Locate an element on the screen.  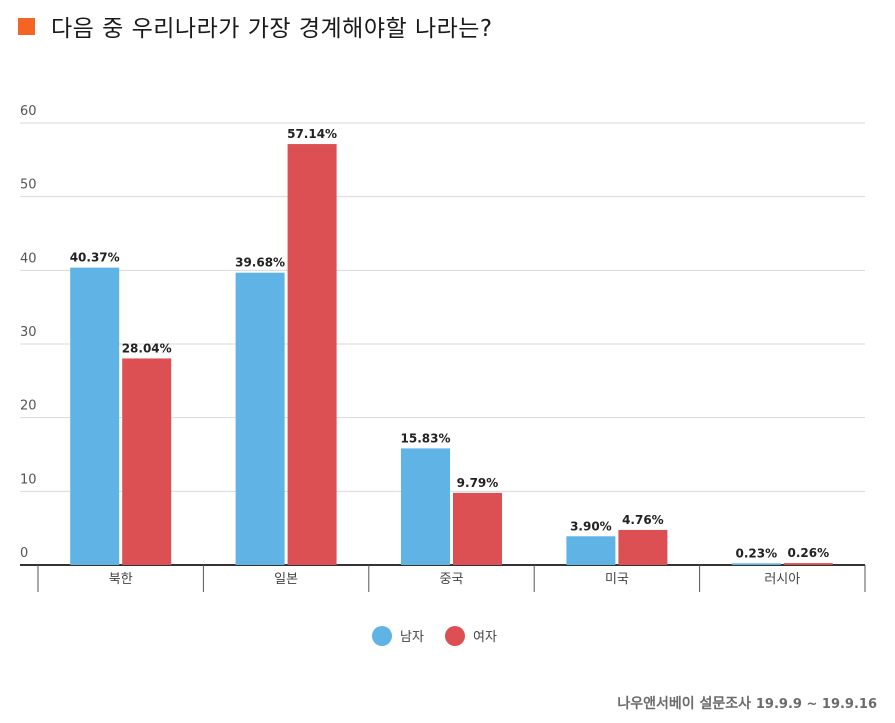
x-tick-label: 북한 is located at coordinates (121, 579).